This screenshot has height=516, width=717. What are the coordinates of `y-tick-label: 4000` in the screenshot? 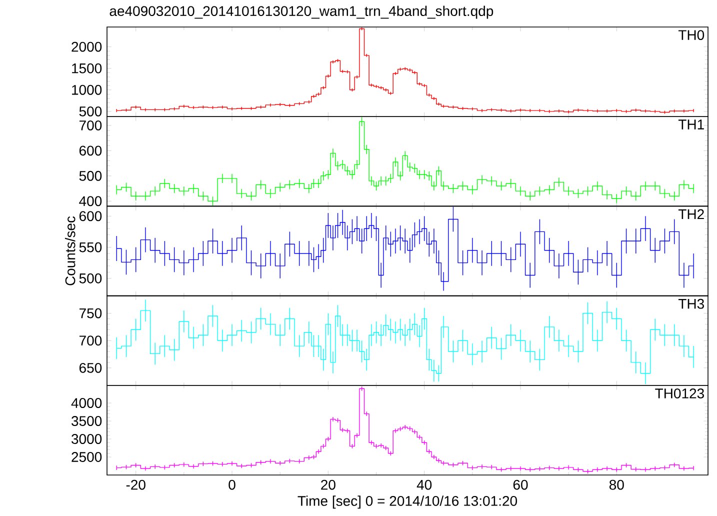 It's located at (86, 403).